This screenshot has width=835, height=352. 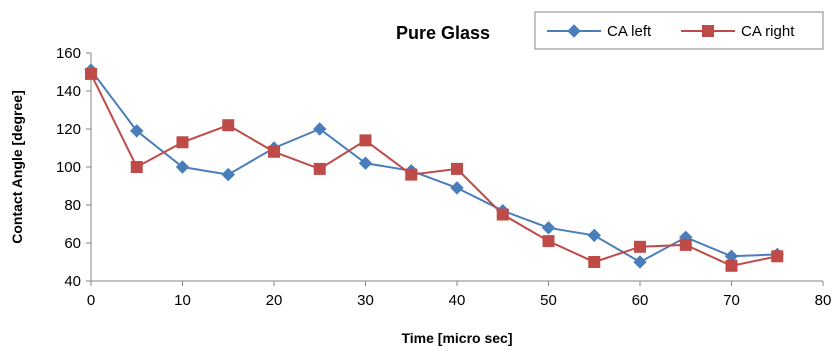 I want to click on y-tick-label: 40, so click(x=72, y=281).